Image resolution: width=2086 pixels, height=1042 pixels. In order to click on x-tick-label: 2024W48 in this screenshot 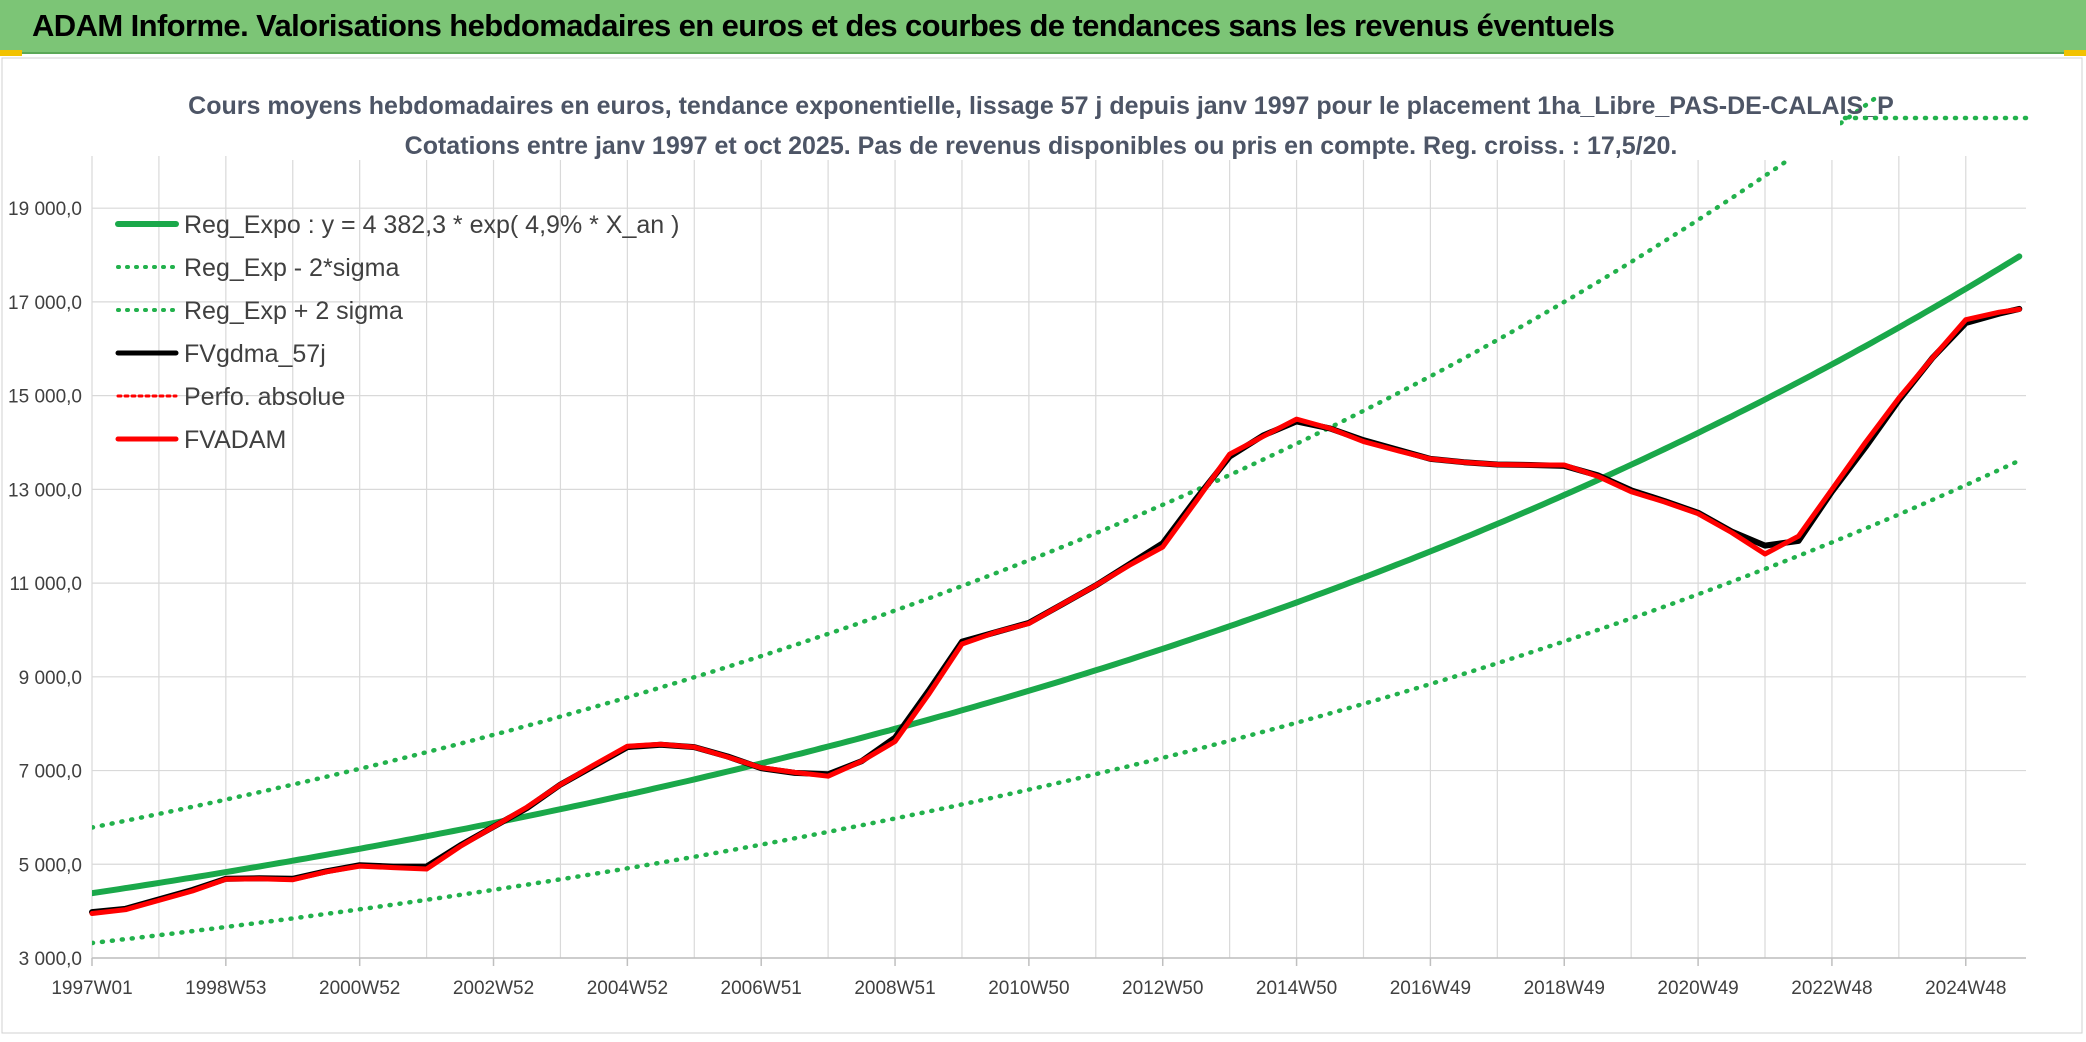, I will do `click(1965, 988)`.